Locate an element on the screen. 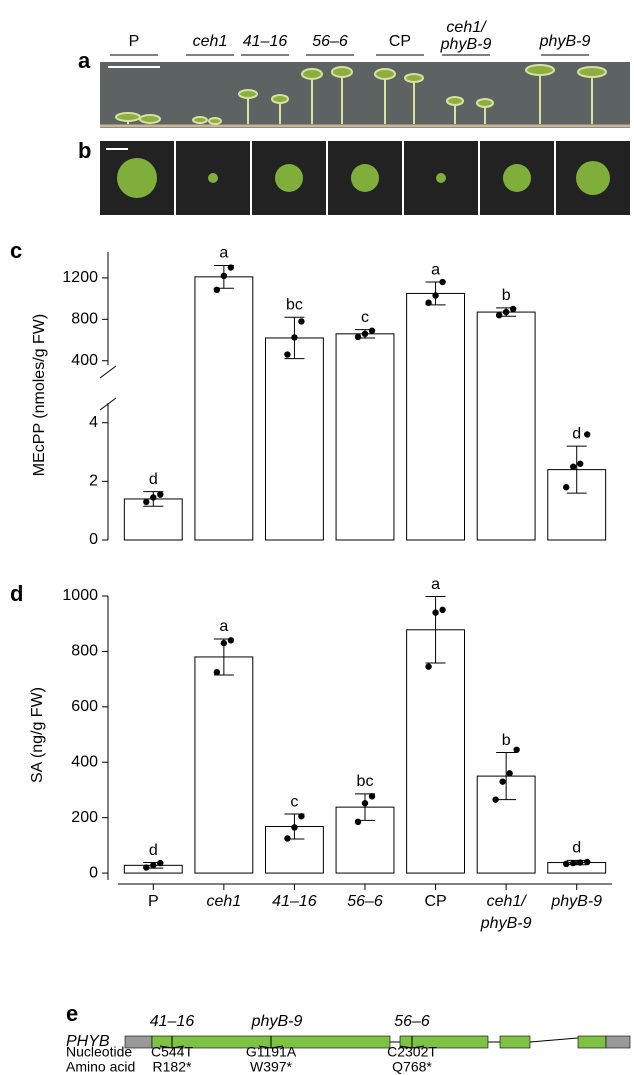 This screenshot has height=1075, width=634. nucleotide-change: G1191A is located at coordinates (271, 1052).